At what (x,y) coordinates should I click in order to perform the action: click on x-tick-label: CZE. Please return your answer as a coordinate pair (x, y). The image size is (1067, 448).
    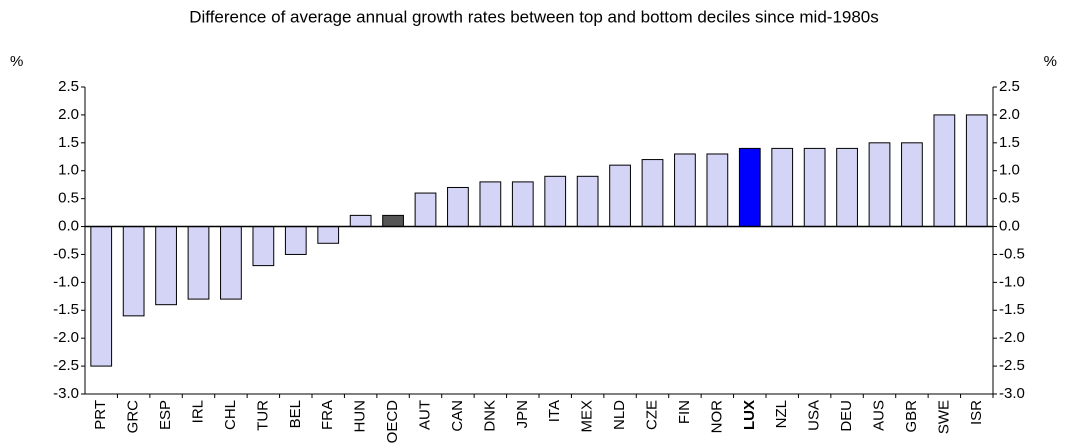
    Looking at the image, I should click on (651, 415).